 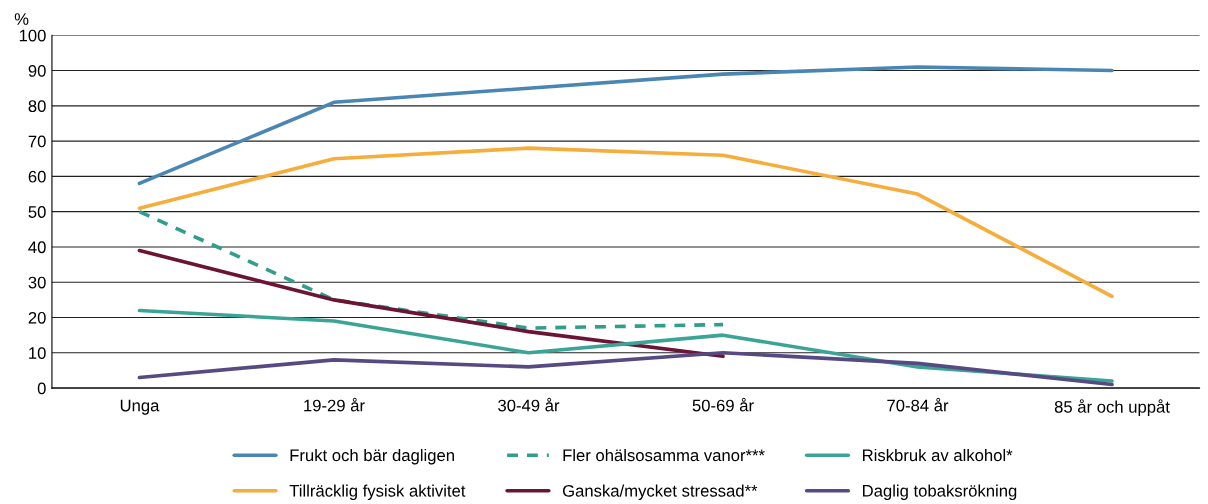 What do you see at coordinates (37, 70) in the screenshot?
I see `y-tick-label: 90` at bounding box center [37, 70].